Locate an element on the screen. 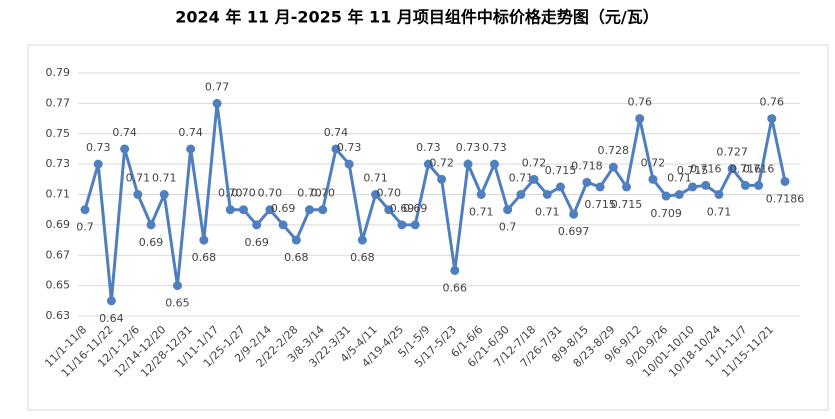 The width and height of the screenshot is (835, 419). data-label: 0.718 is located at coordinates (587, 165).